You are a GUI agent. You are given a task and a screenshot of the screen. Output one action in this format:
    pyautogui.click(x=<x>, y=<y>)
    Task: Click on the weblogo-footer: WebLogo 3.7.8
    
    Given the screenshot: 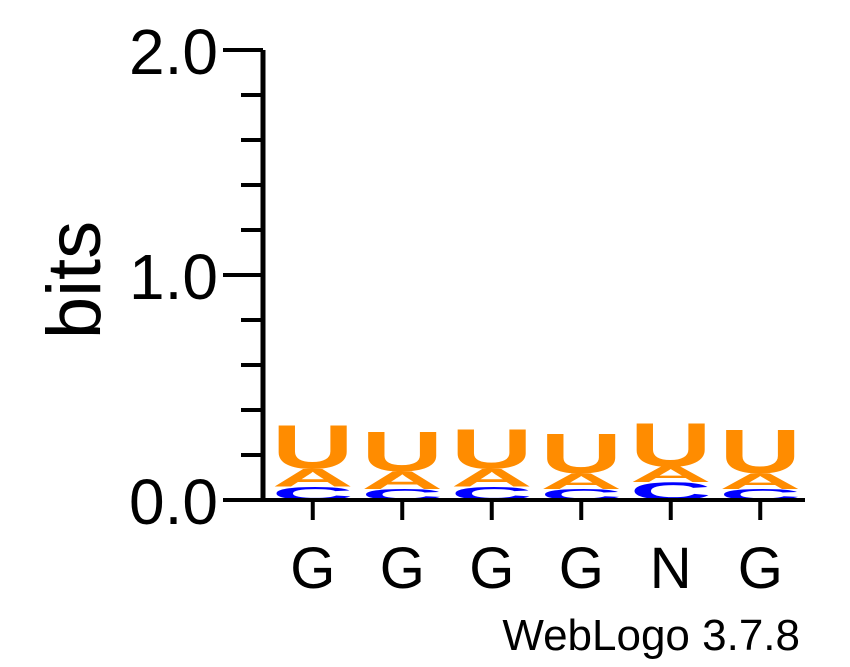 What is the action you would take?
    pyautogui.click(x=651, y=635)
    